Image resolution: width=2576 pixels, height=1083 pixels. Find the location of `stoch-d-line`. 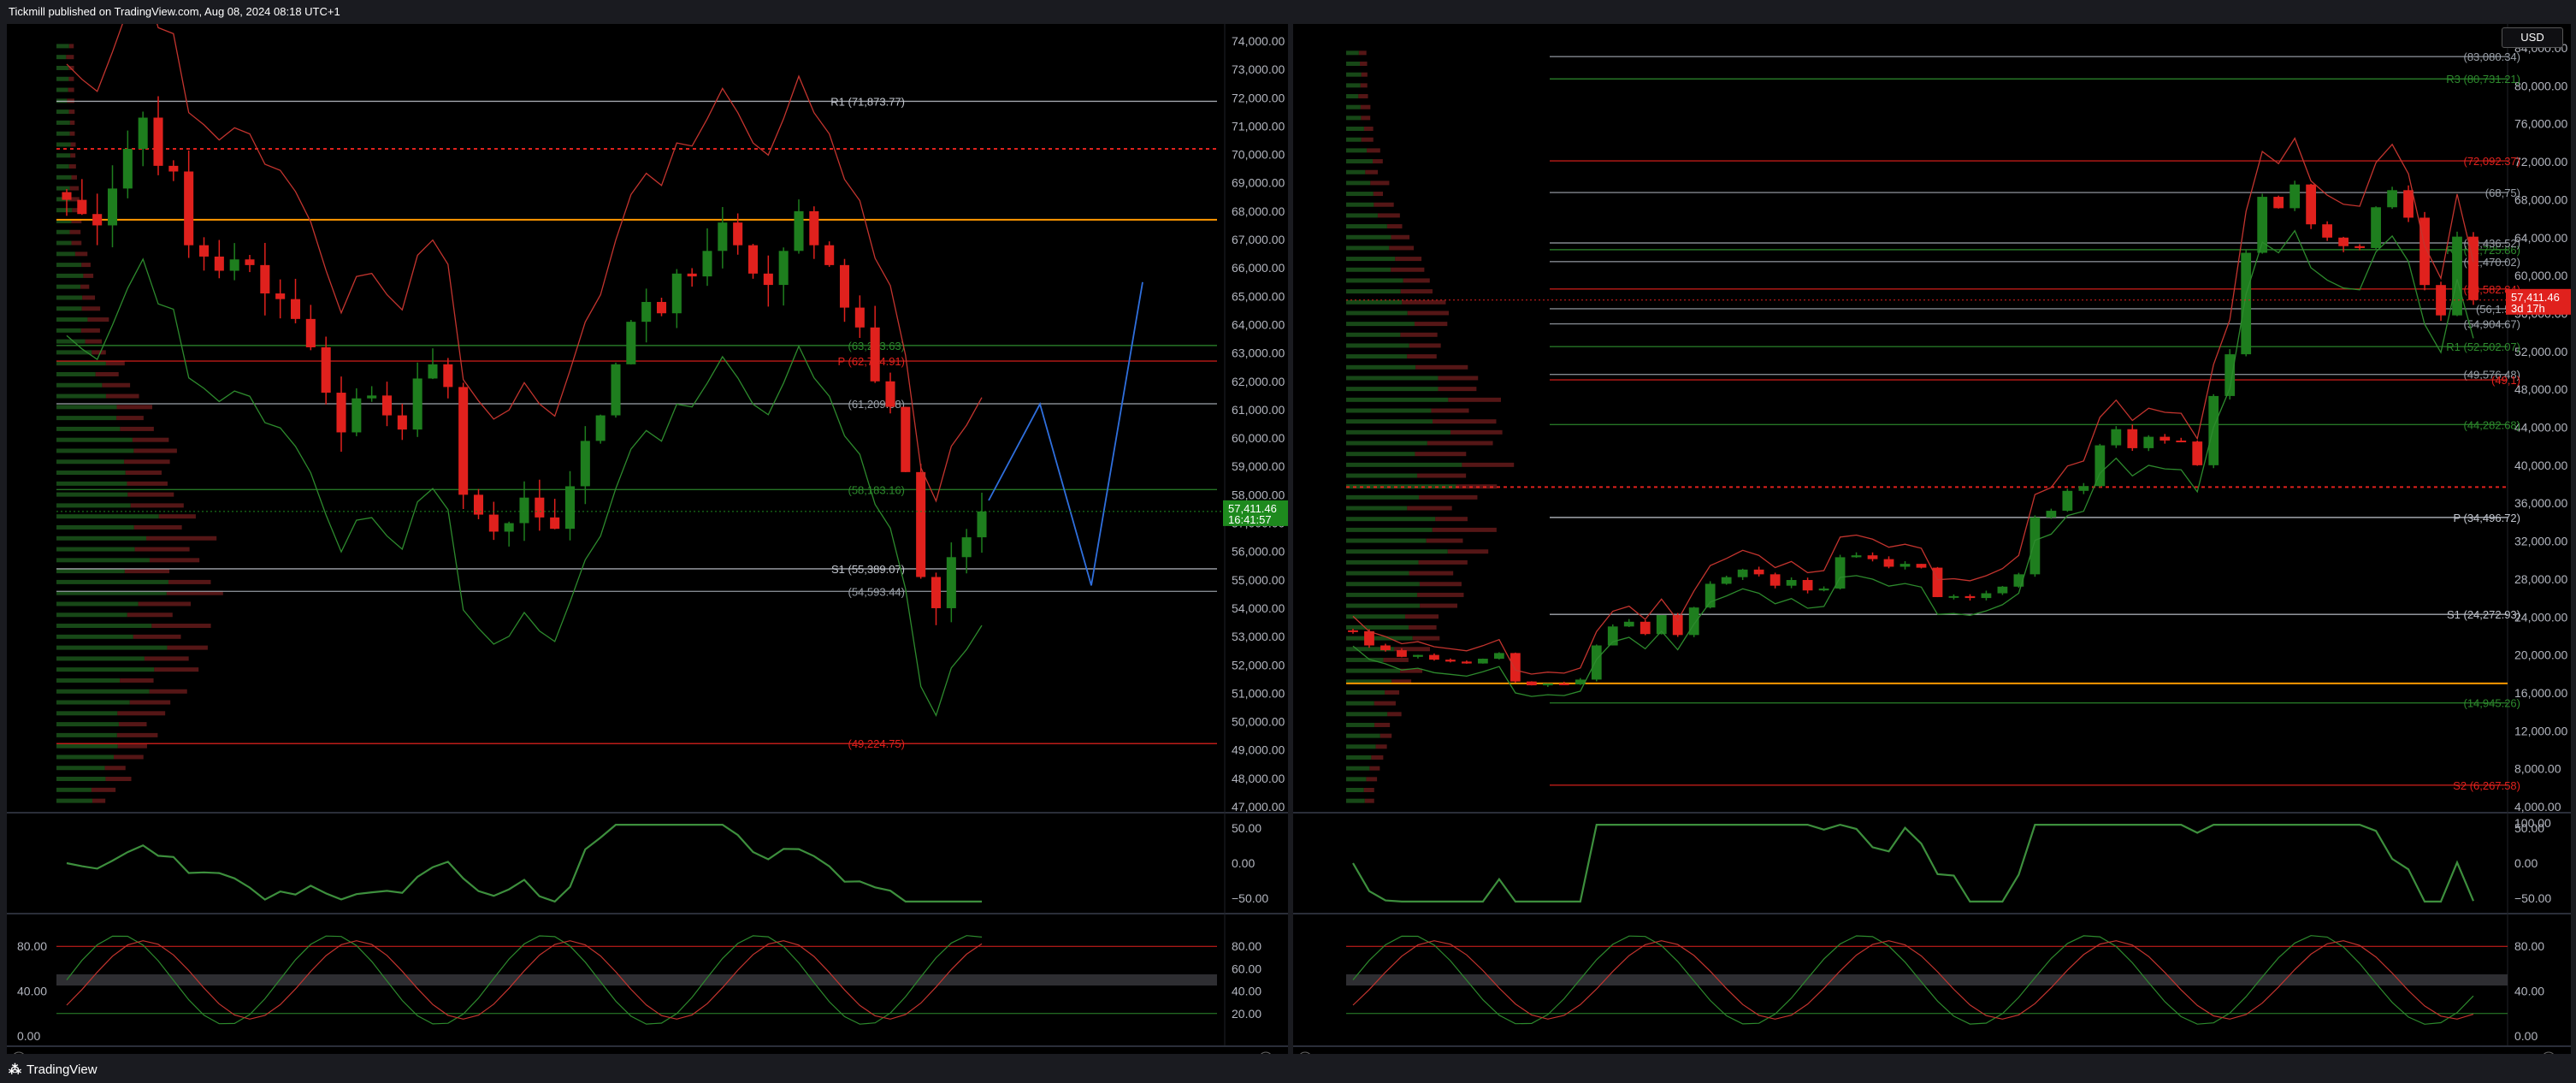

stoch-d-line is located at coordinates (524, 980).